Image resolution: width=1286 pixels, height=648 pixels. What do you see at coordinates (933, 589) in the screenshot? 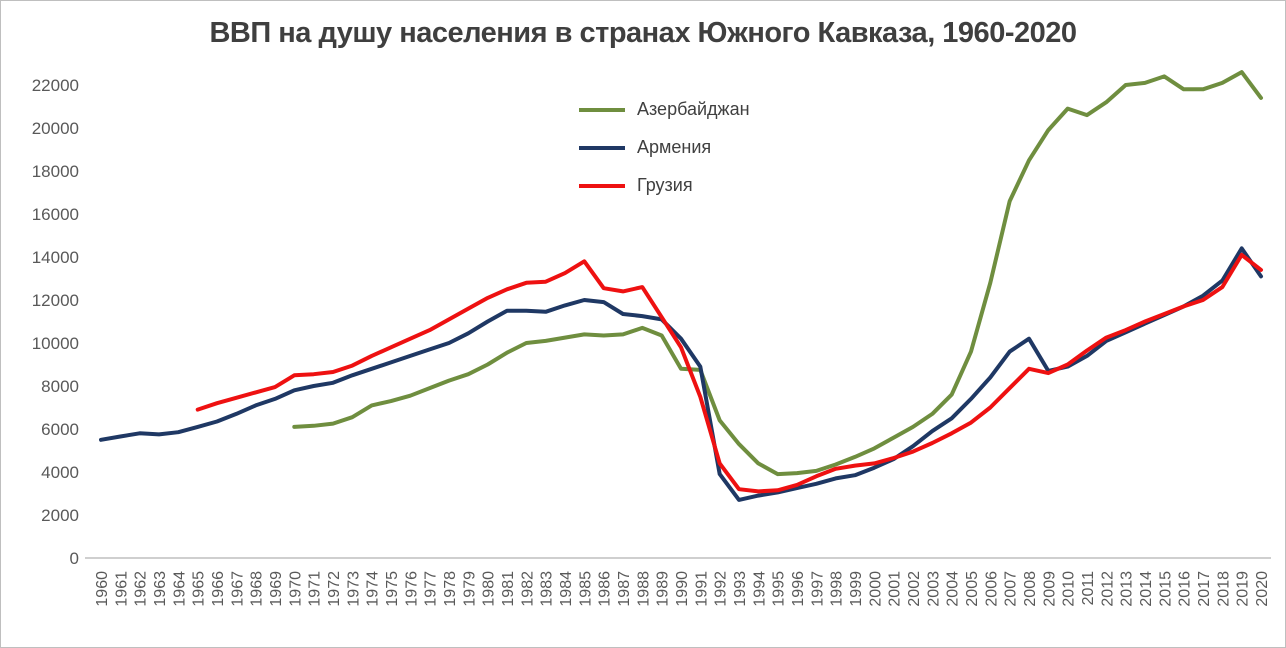
I see `x-tick-label: 2003` at bounding box center [933, 589].